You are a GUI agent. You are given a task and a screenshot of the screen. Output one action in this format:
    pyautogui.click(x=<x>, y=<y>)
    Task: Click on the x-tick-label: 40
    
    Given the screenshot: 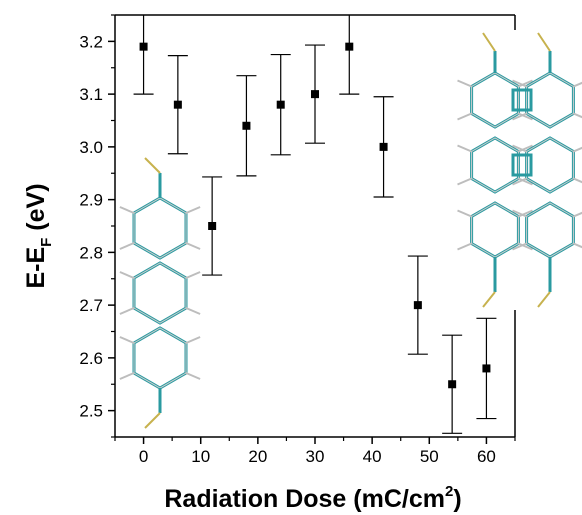 What is the action you would take?
    pyautogui.click(x=372, y=456)
    